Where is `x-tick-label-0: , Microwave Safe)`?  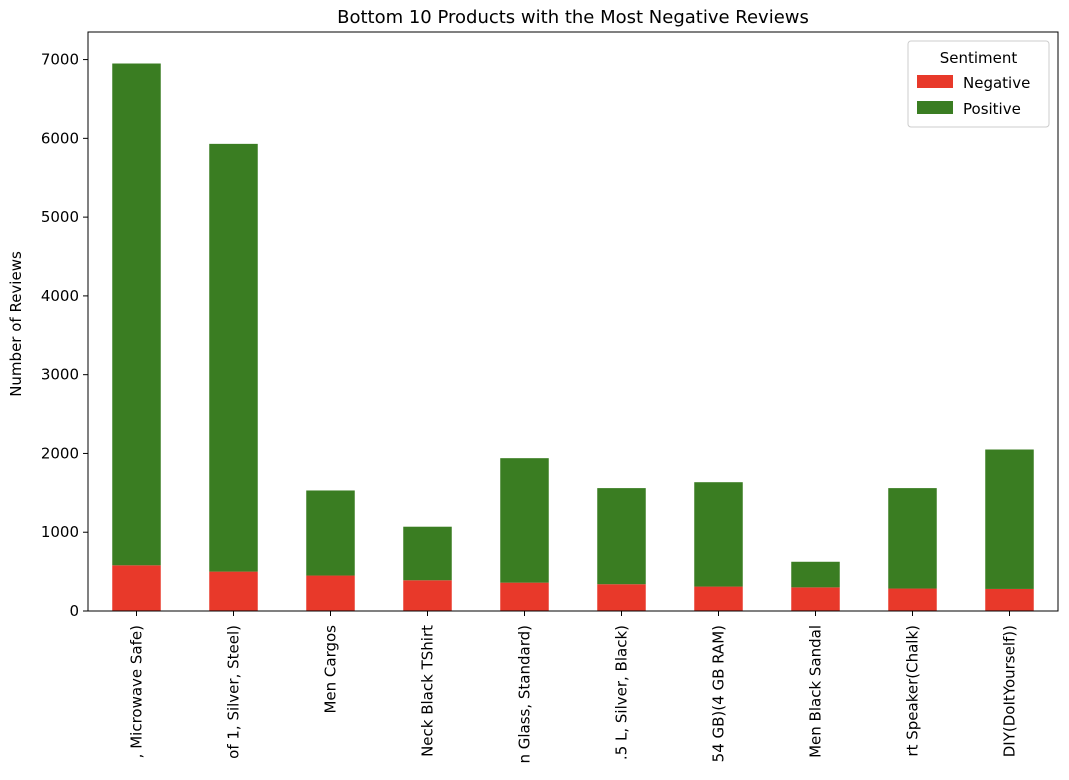
x-tick-label-0: , Microwave Safe) is located at coordinates (137, 691).